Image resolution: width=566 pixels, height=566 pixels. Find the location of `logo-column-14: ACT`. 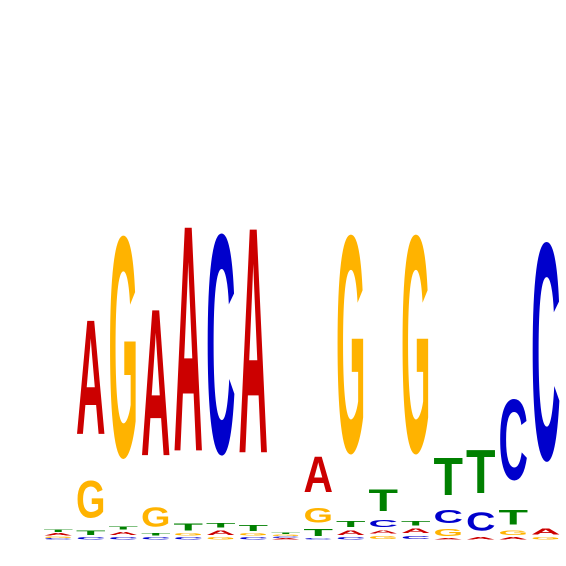

logo-column-14: ACT is located at coordinates (481, 488).